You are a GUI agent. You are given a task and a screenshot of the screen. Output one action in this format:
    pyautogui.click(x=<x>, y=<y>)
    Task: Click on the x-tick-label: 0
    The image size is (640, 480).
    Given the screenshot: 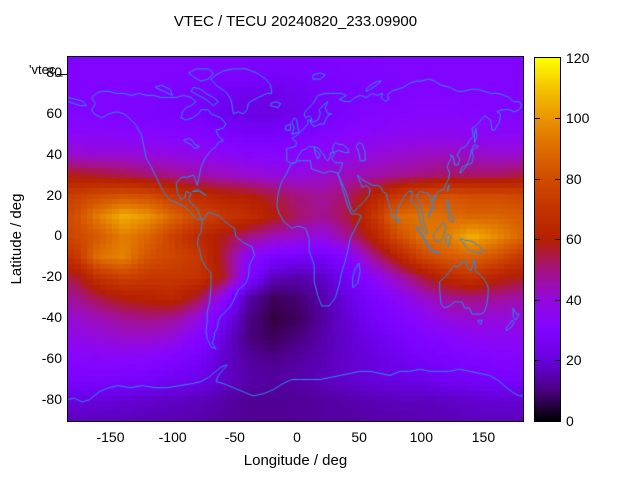 What is the action you would take?
    pyautogui.click(x=297, y=437)
    